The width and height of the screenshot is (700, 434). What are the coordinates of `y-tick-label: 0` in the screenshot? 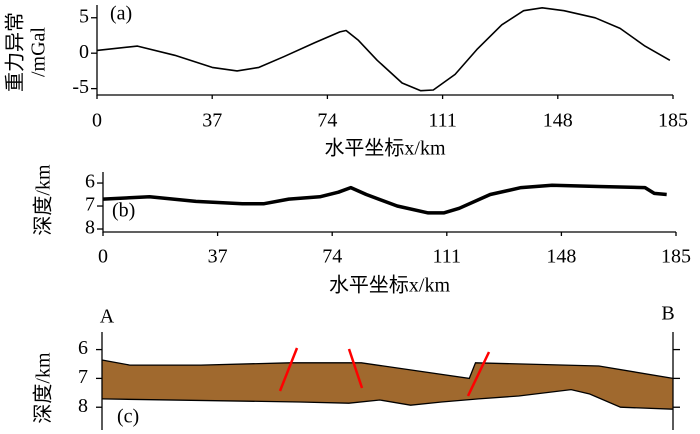 It's located at (84, 52).